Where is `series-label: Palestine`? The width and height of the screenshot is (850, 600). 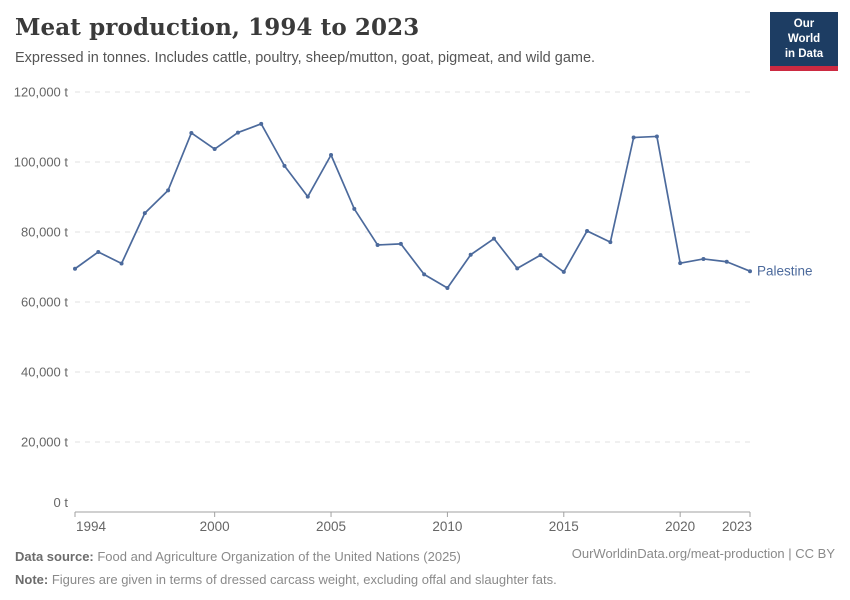
series-label: Palestine is located at coordinates (785, 271).